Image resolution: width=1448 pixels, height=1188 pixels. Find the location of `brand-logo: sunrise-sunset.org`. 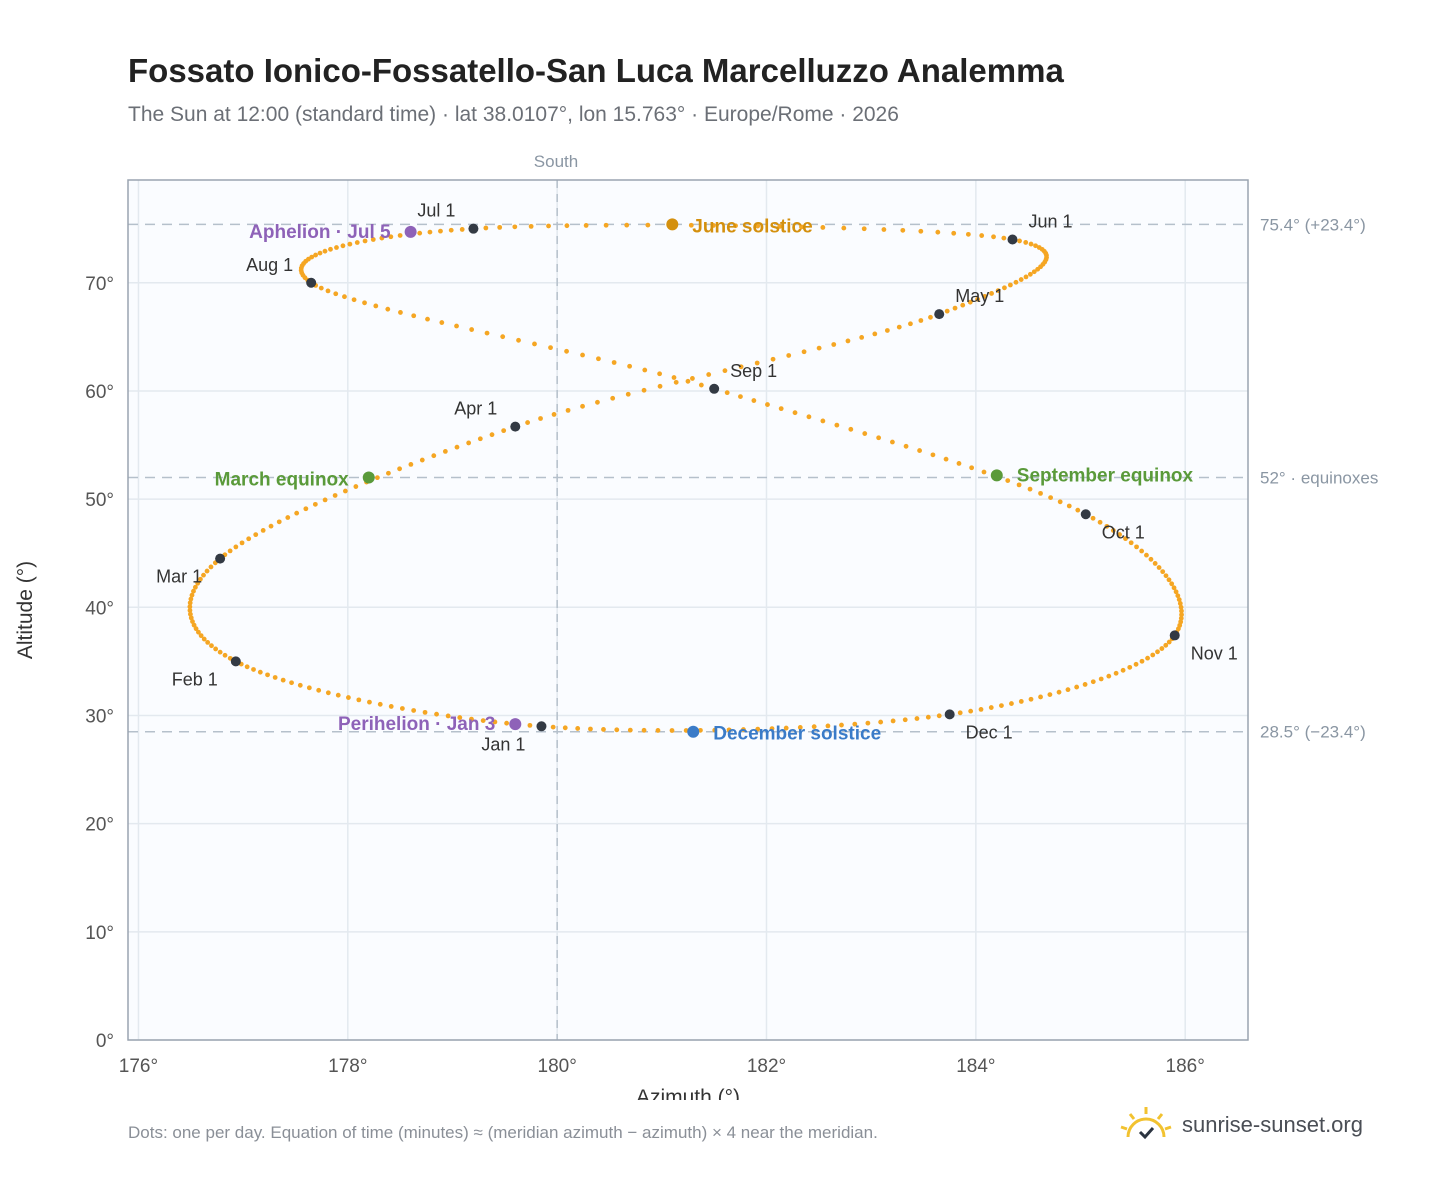

brand-logo: sunrise-sunset.org is located at coordinates (1240, 1125).